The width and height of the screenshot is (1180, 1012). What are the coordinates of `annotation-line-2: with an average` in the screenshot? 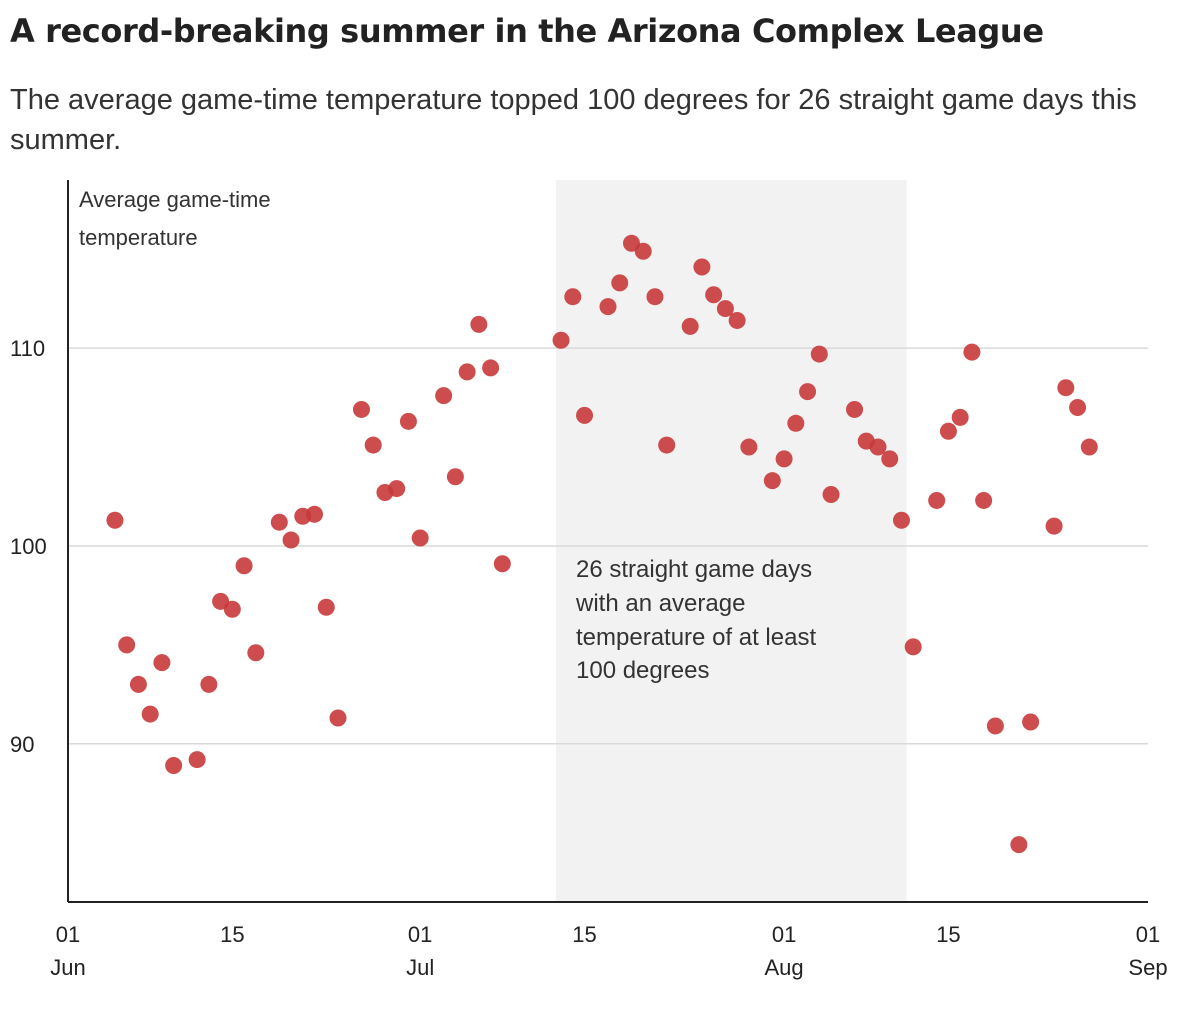 It's located at (660, 603).